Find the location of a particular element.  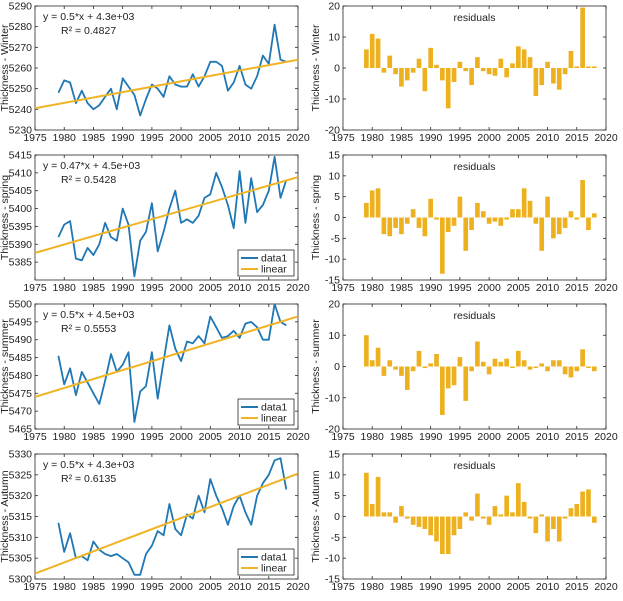

chart-title: residuals is located at coordinates (474, 466).